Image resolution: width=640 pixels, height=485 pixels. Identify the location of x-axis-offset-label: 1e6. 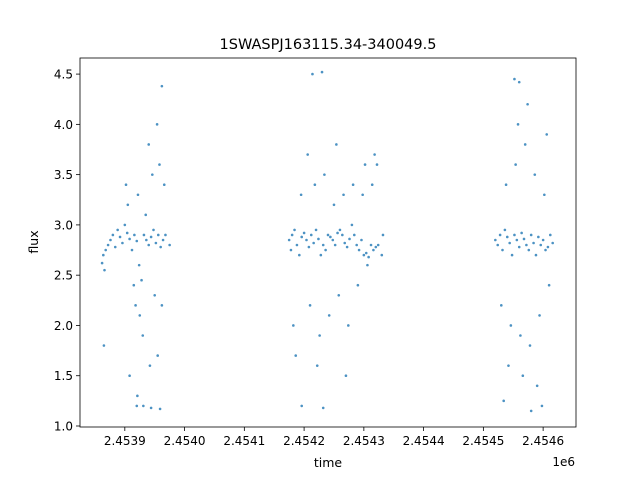
(563, 462).